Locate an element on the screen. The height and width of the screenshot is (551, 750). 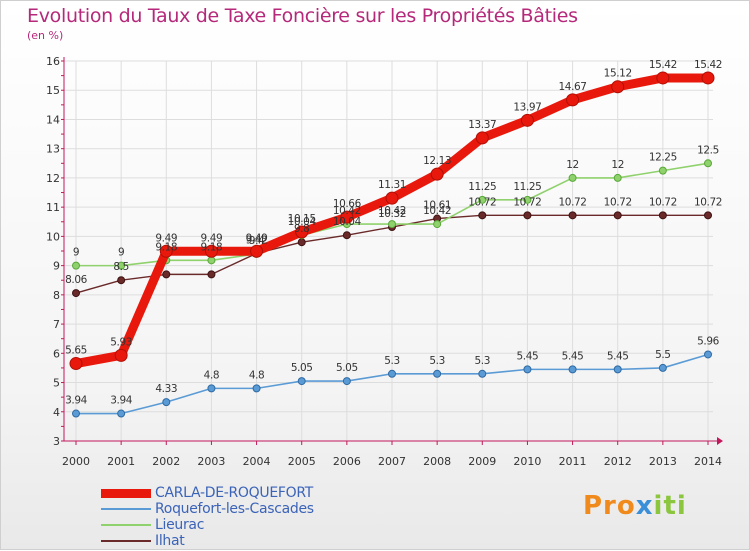
data-point-roquefort-les-cascades-2002 is located at coordinates (166, 402).